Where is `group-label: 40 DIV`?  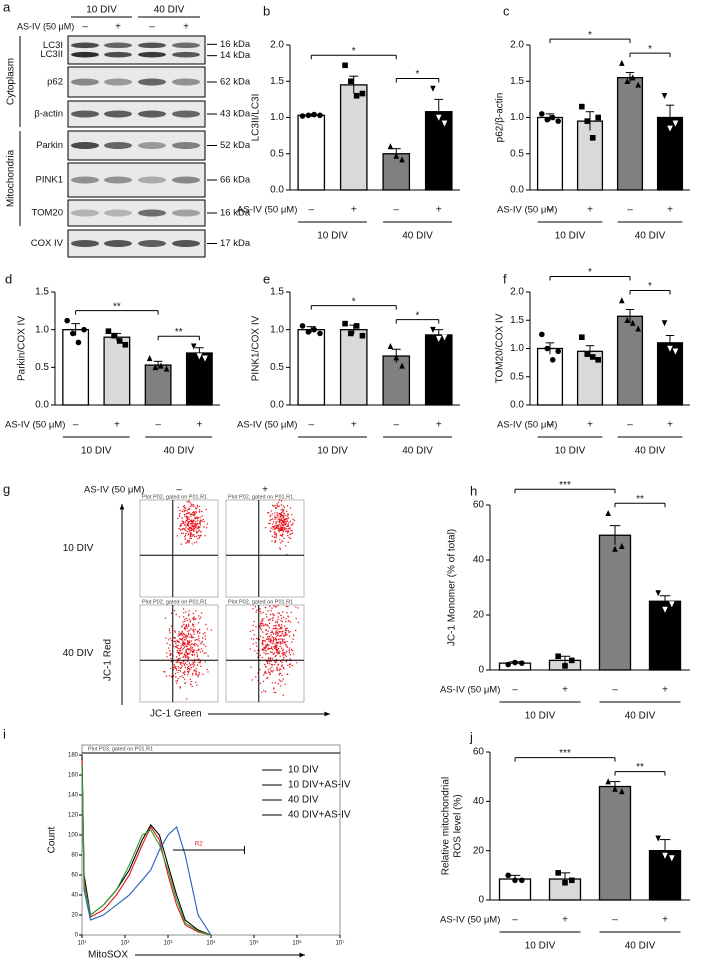
group-label: 40 DIV is located at coordinates (178, 451).